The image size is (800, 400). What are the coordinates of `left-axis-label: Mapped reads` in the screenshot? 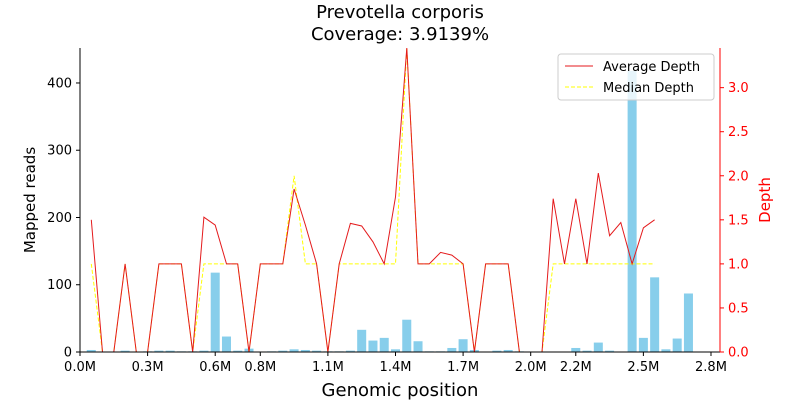 It's located at (30, 200).